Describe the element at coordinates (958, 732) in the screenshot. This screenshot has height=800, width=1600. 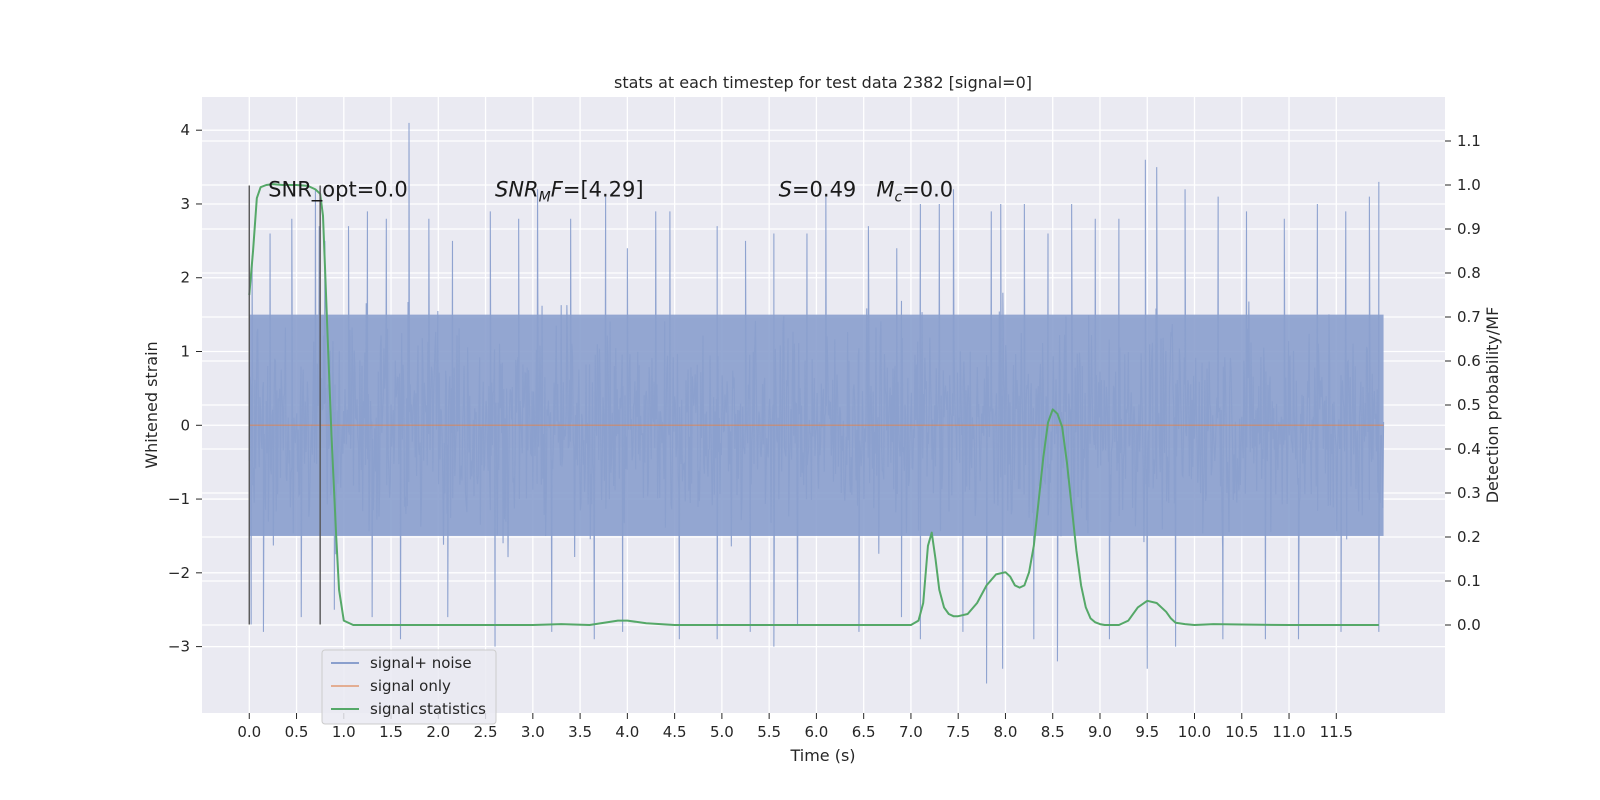
I see `x-tick-label: 7.5` at that location.